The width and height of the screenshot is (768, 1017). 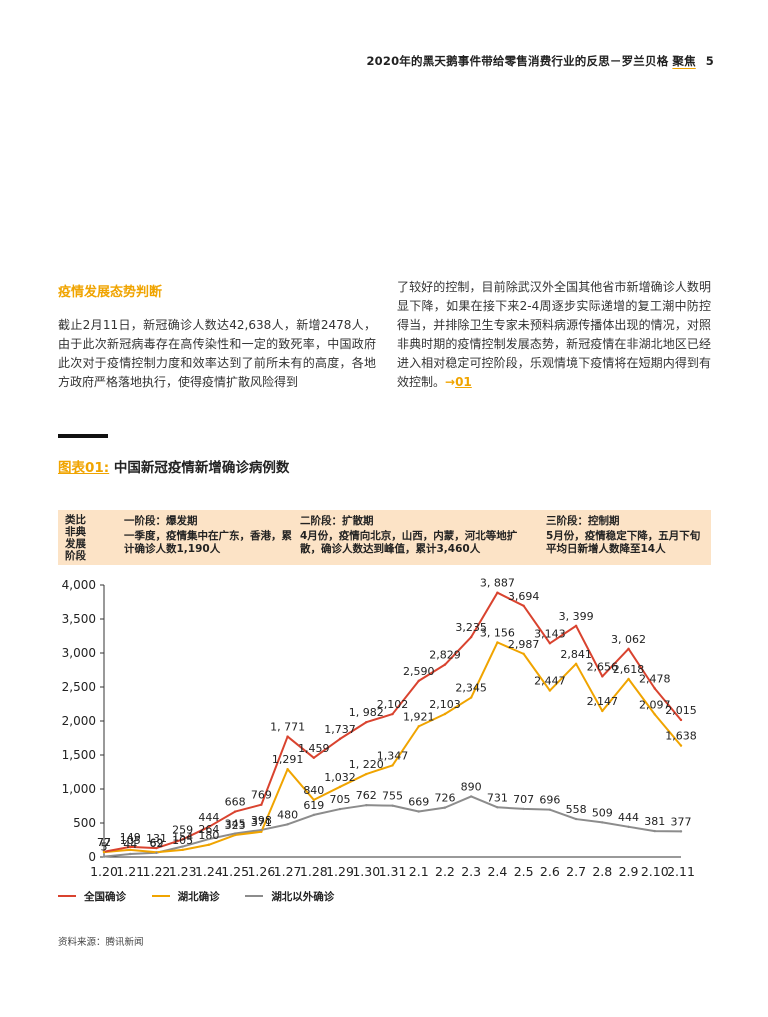 I want to click on x-tick-label: 1.24, so click(x=209, y=871).